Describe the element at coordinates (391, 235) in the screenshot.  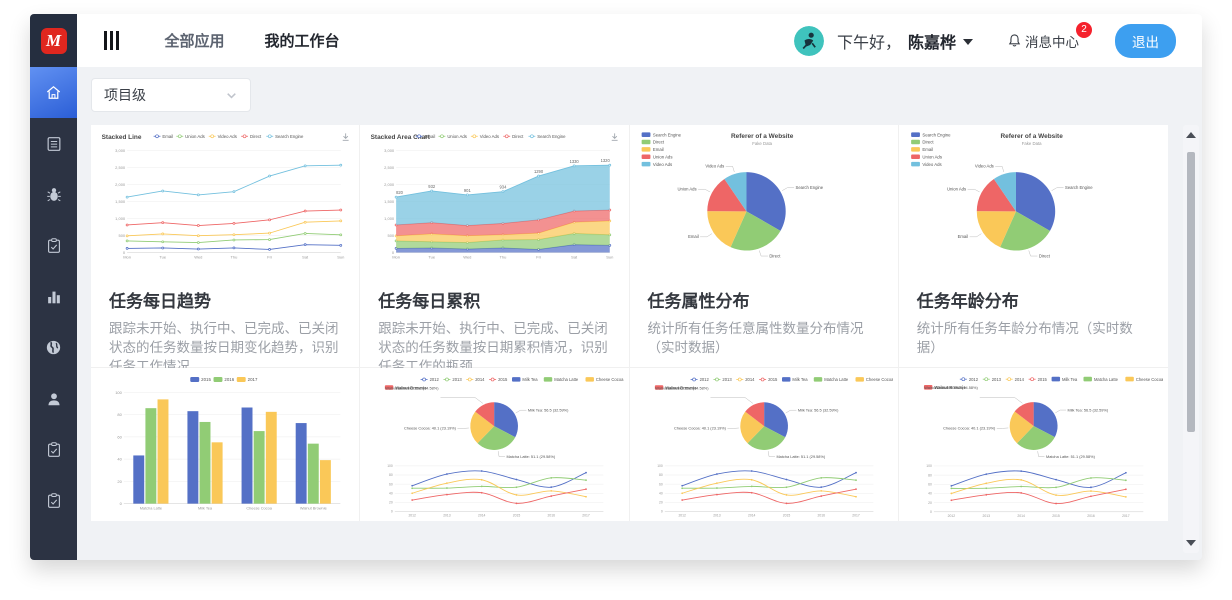
I see `svg-text: 500` at that location.